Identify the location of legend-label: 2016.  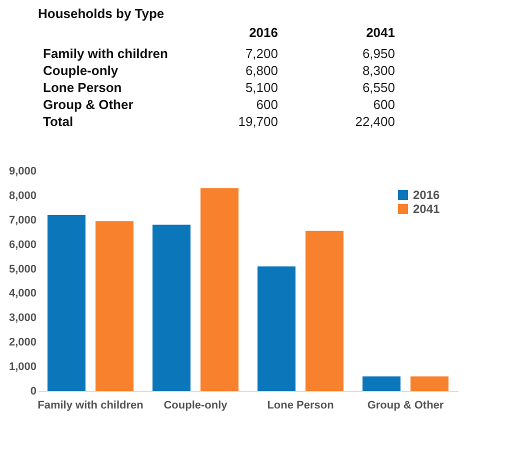
(426, 195).